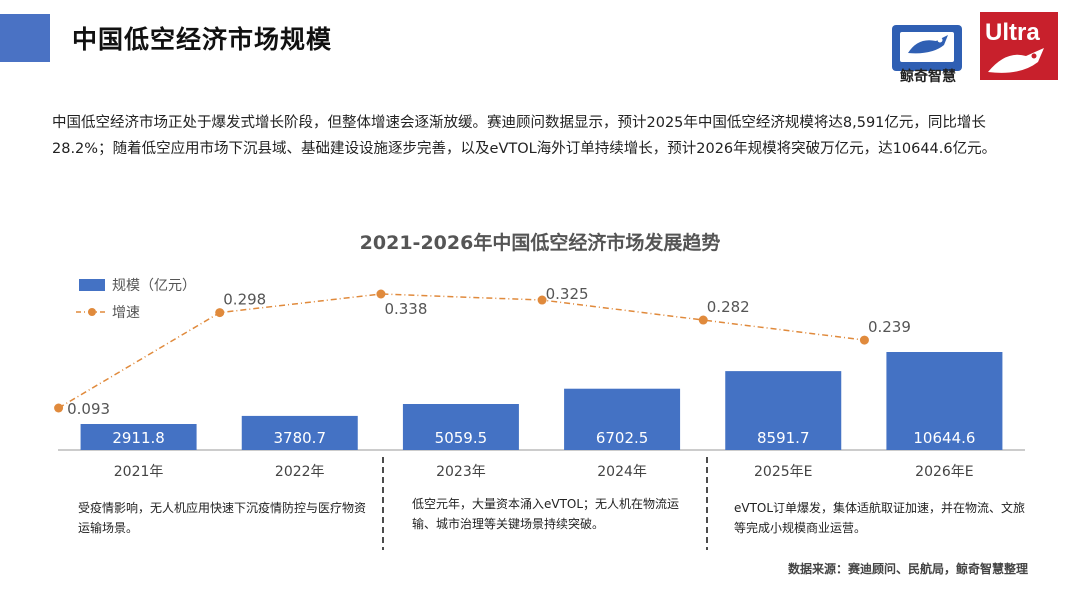 The width and height of the screenshot is (1080, 607). Describe the element at coordinates (139, 472) in the screenshot. I see `x-tick-0: 2021年` at that location.